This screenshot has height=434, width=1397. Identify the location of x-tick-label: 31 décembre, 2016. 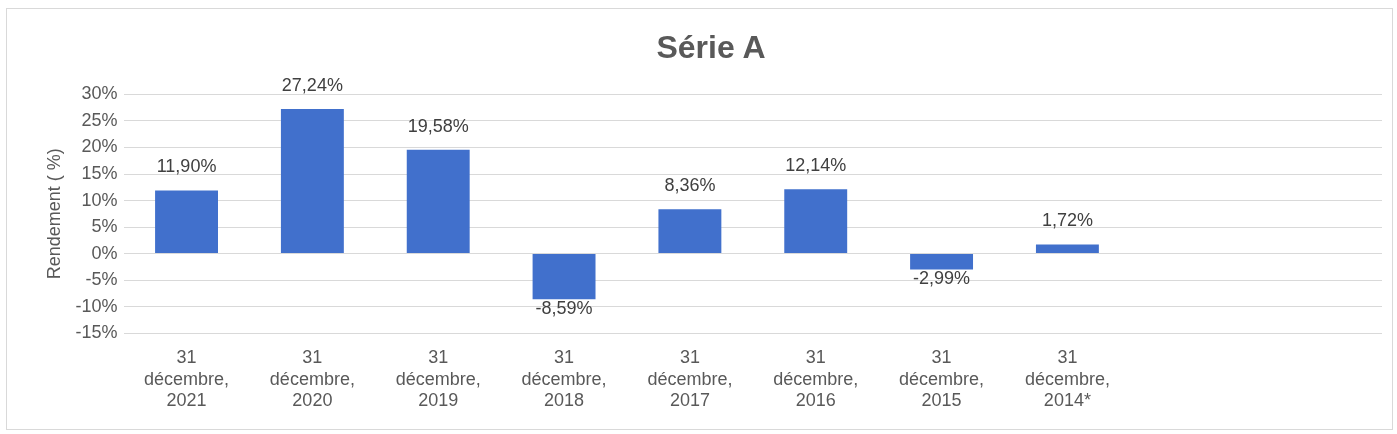
(816, 378).